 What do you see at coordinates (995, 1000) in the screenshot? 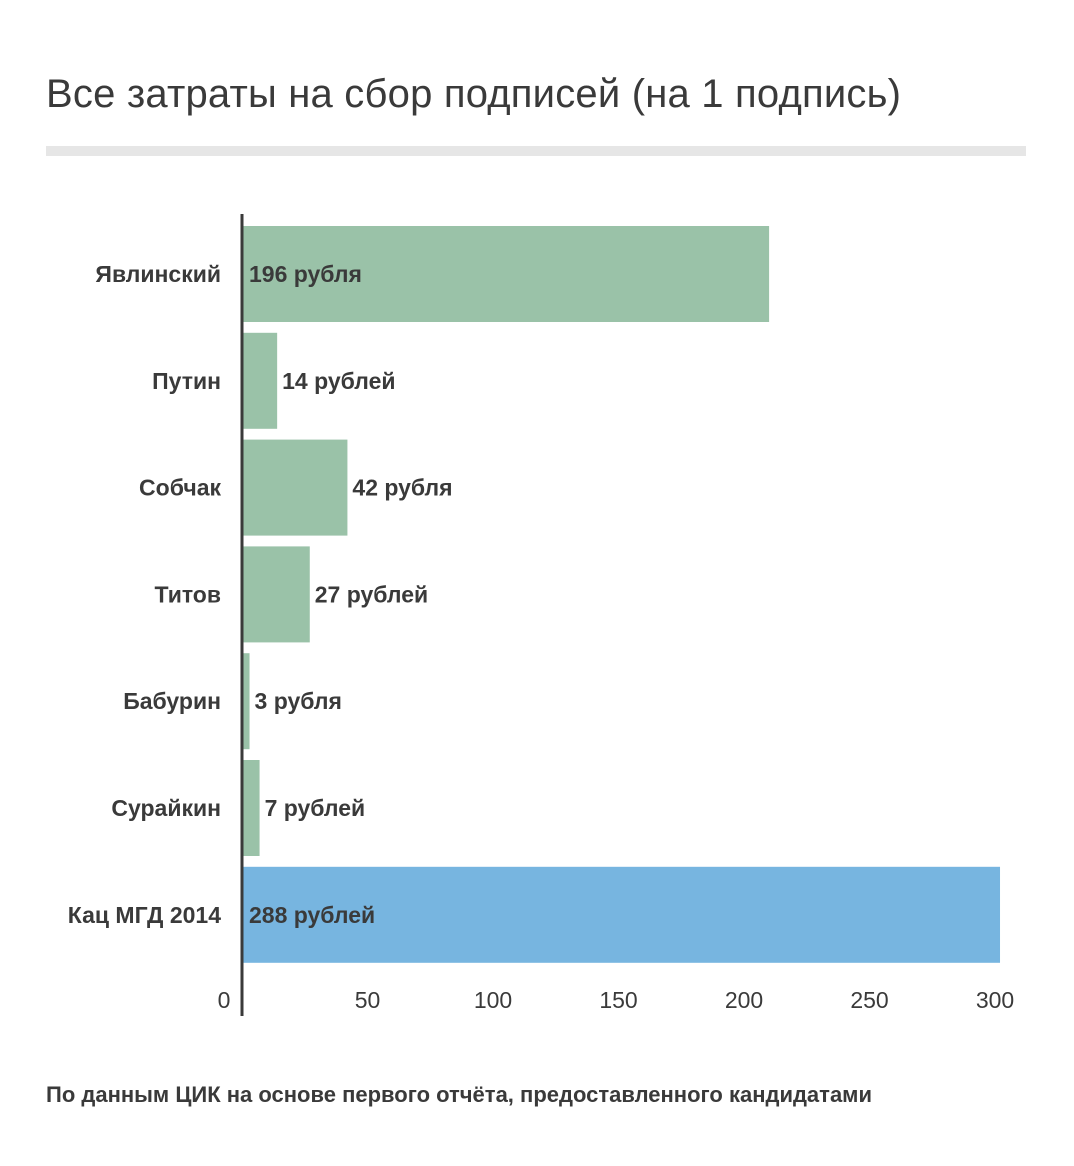
I see `x-tick-label: 300` at bounding box center [995, 1000].